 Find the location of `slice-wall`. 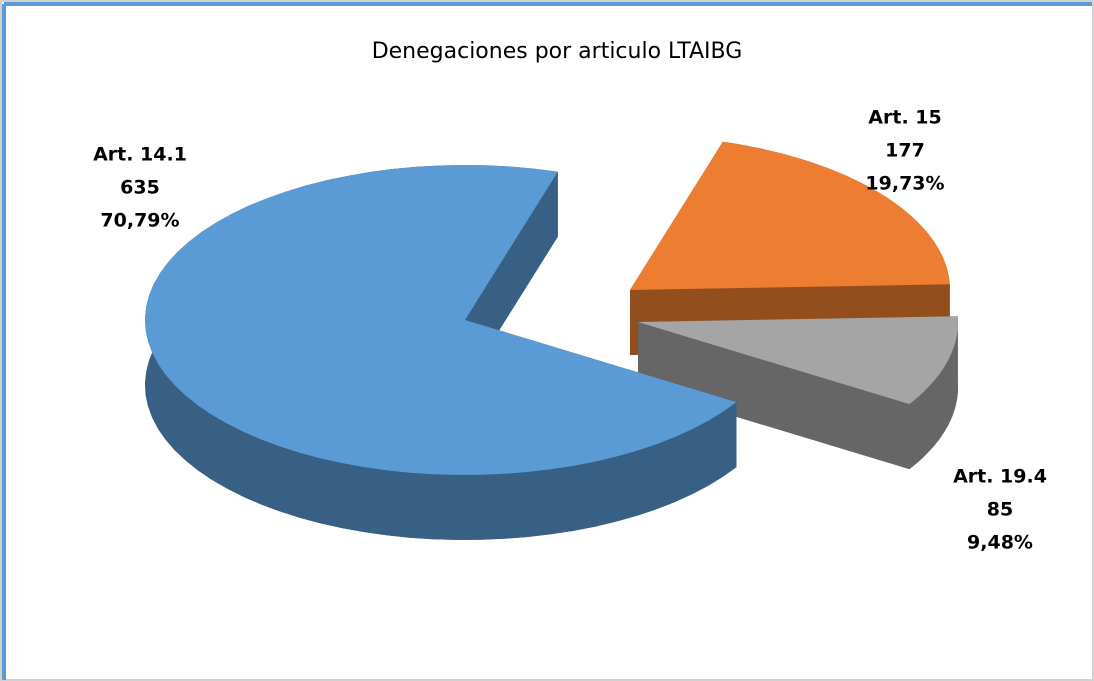

slice-wall is located at coordinates (774, 396).